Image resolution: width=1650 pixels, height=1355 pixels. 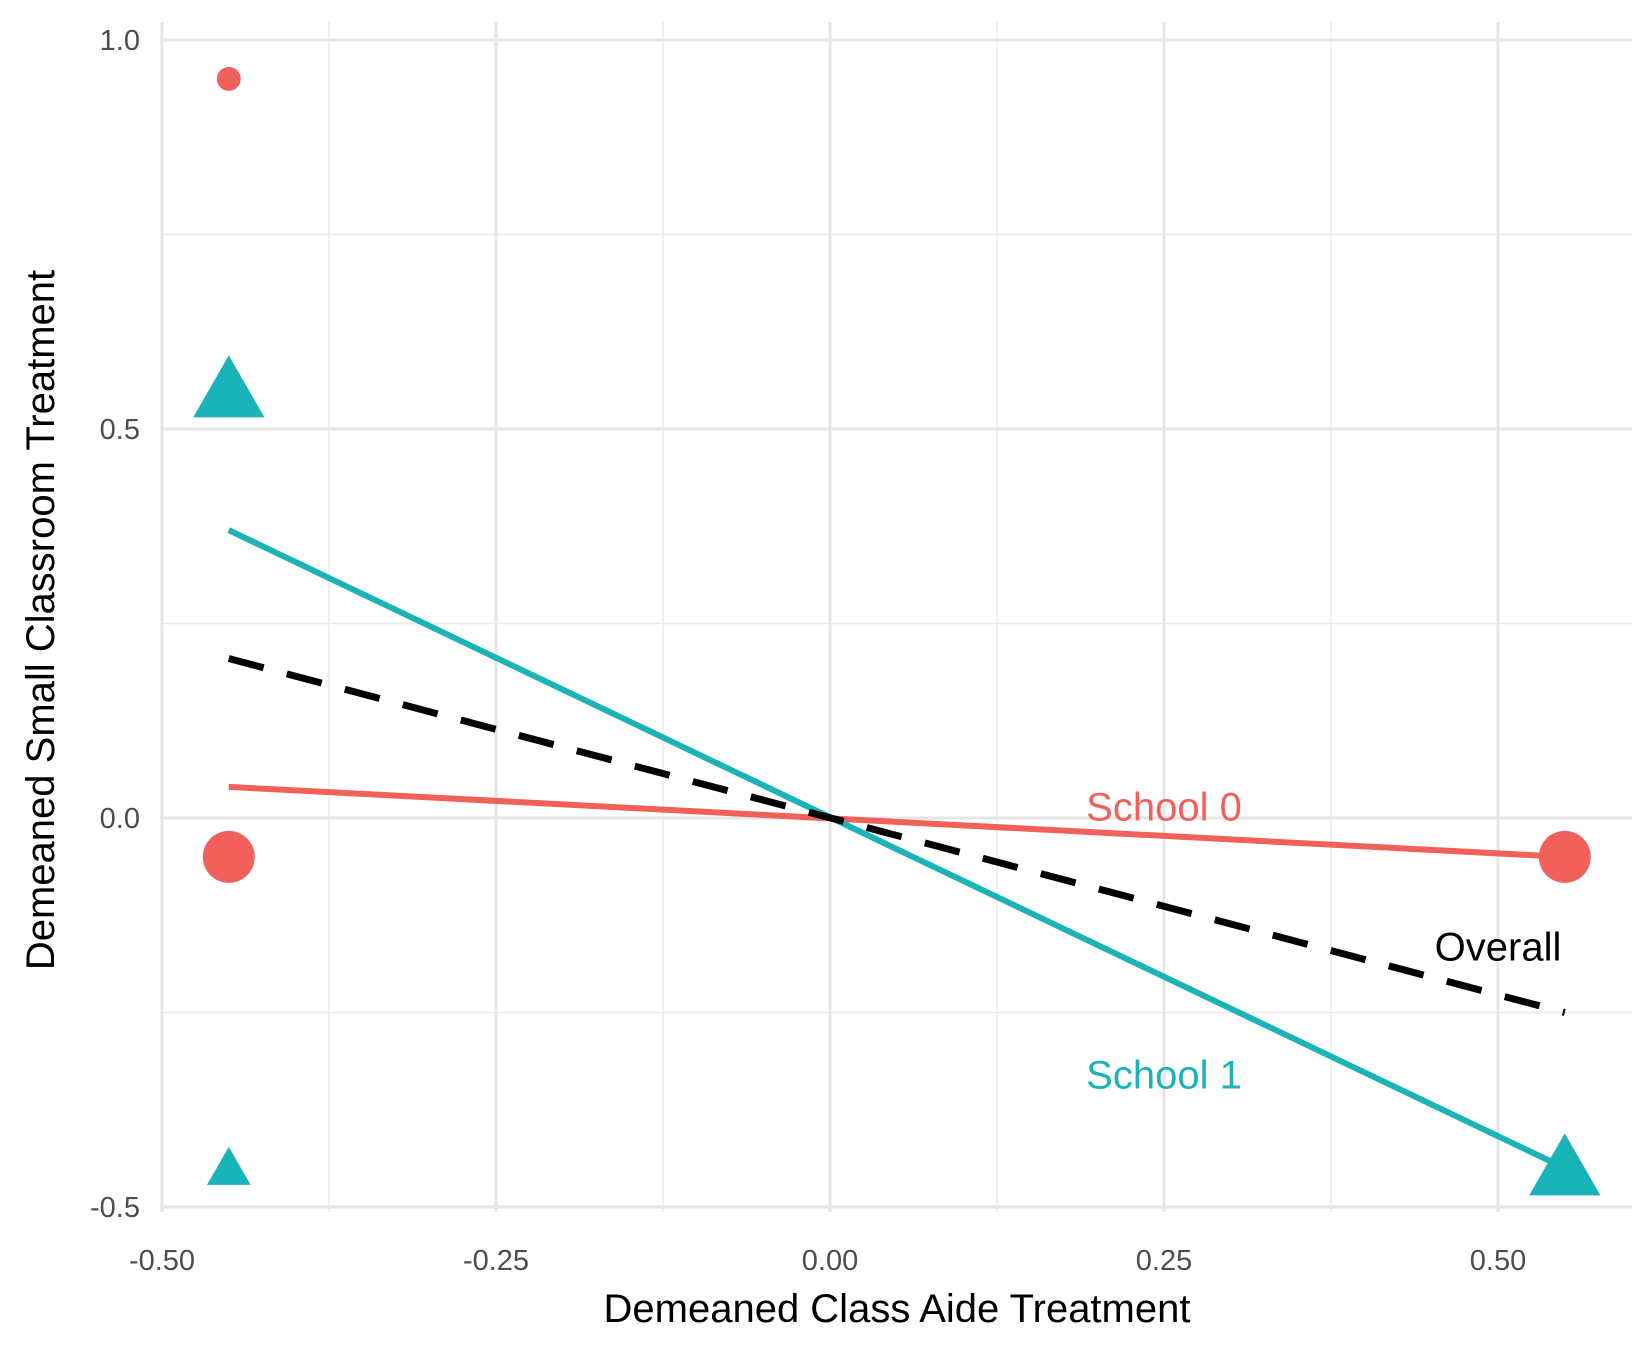 I want to click on x-tick-label: -0.25, so click(x=496, y=1261).